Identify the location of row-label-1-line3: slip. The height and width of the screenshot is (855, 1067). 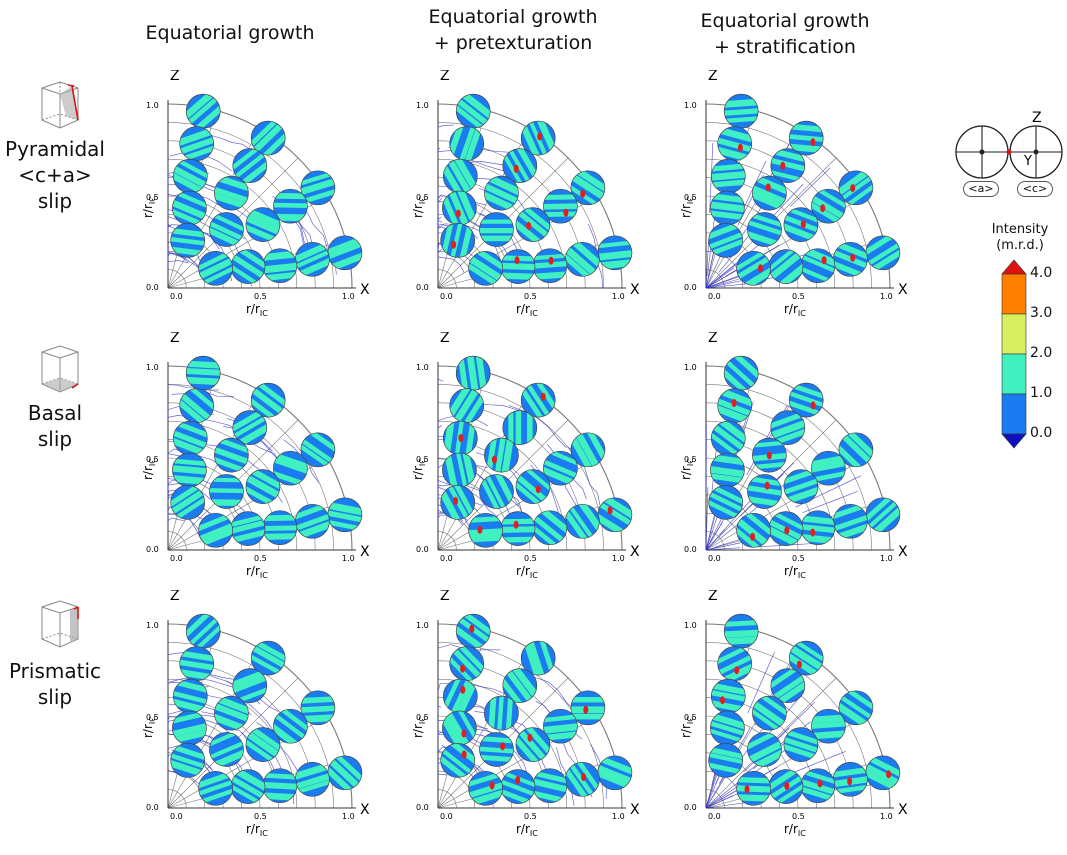
(57, 201).